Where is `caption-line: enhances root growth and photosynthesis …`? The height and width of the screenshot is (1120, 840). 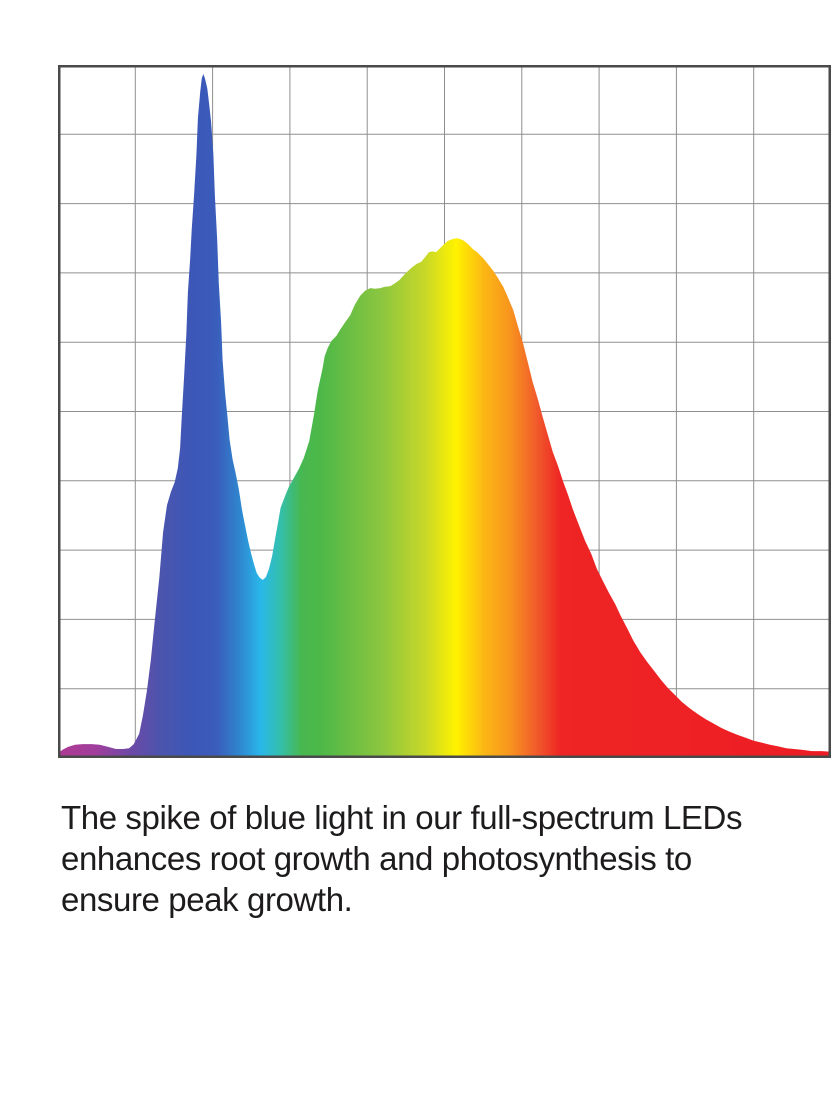
caption-line: enhances root growth and photosynthesis … is located at coordinates (376, 858).